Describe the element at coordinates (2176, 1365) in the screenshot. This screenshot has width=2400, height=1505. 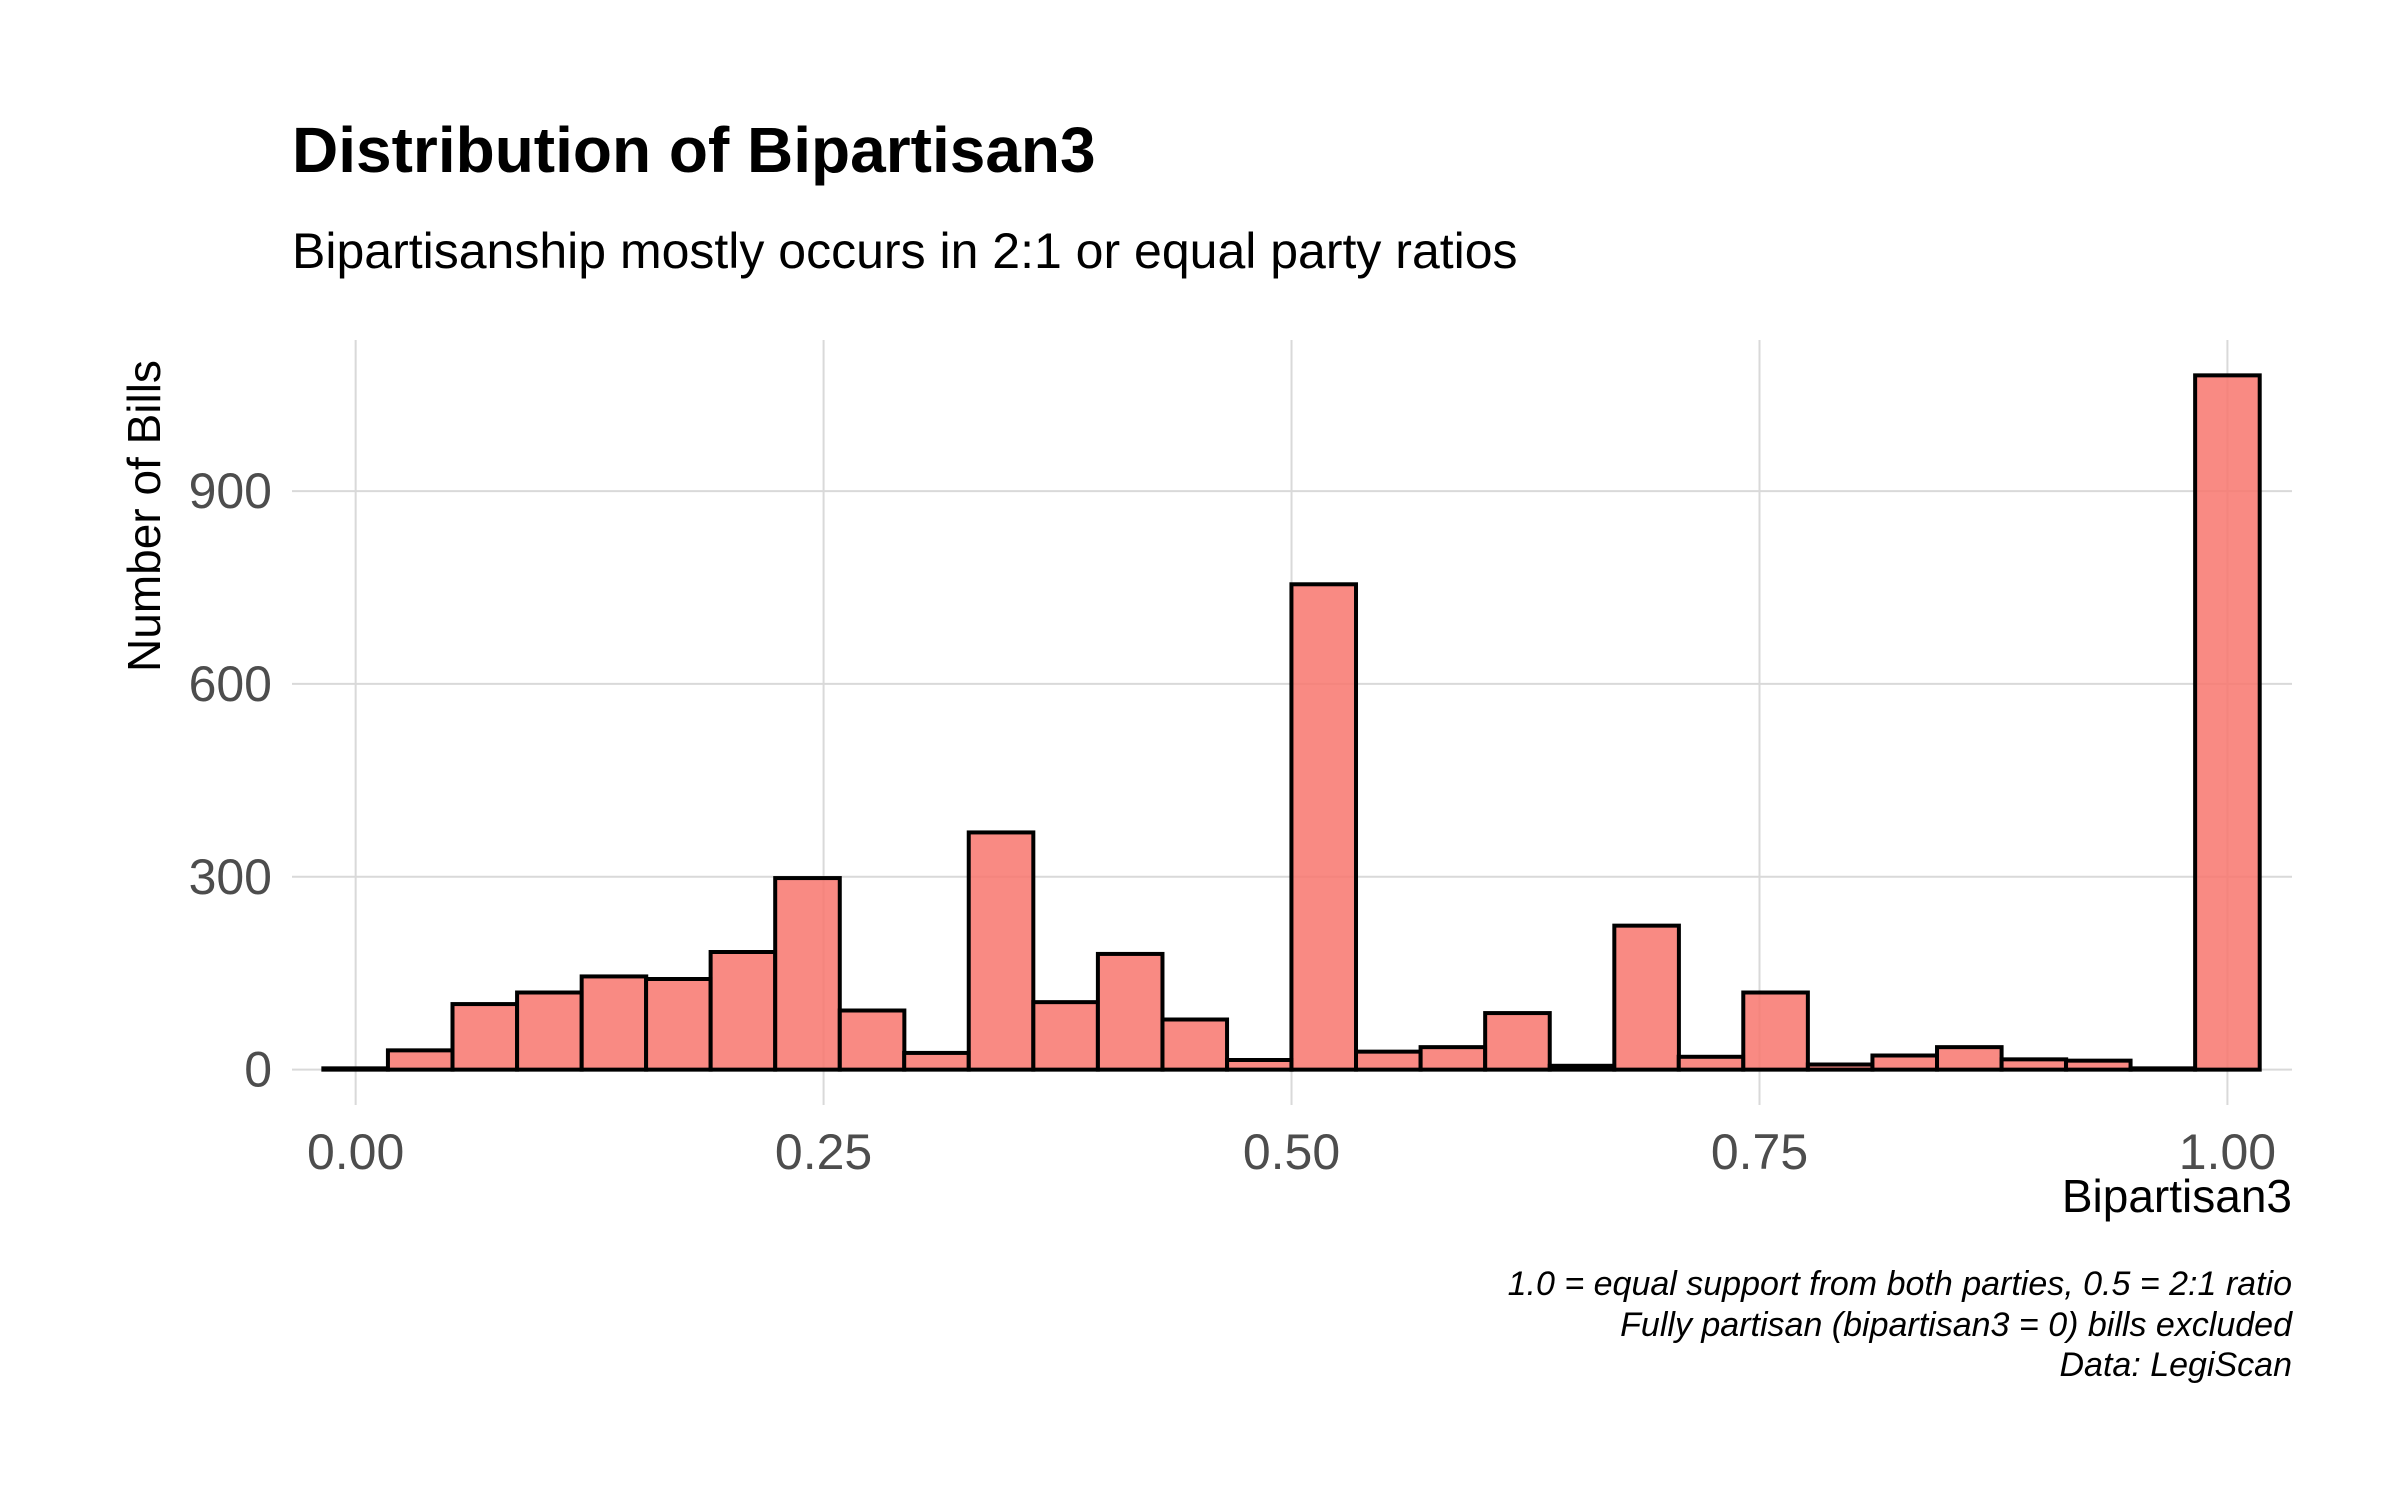
I see `caption-line-3: Data: LegiScan` at that location.